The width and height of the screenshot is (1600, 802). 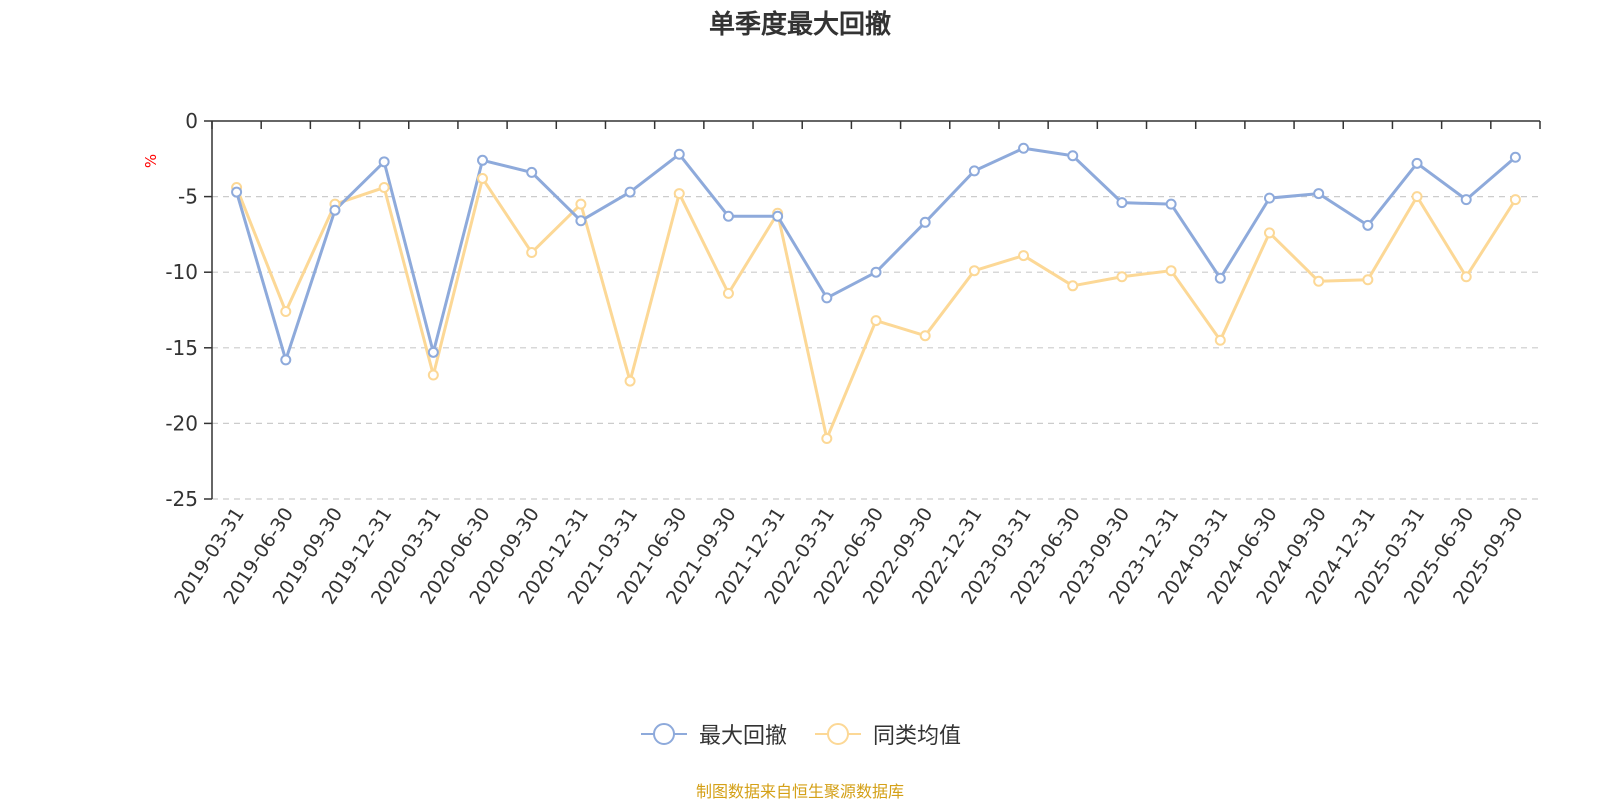 What do you see at coordinates (800, 734) in the screenshot?
I see `legend: 最大回撤 同类均值` at bounding box center [800, 734].